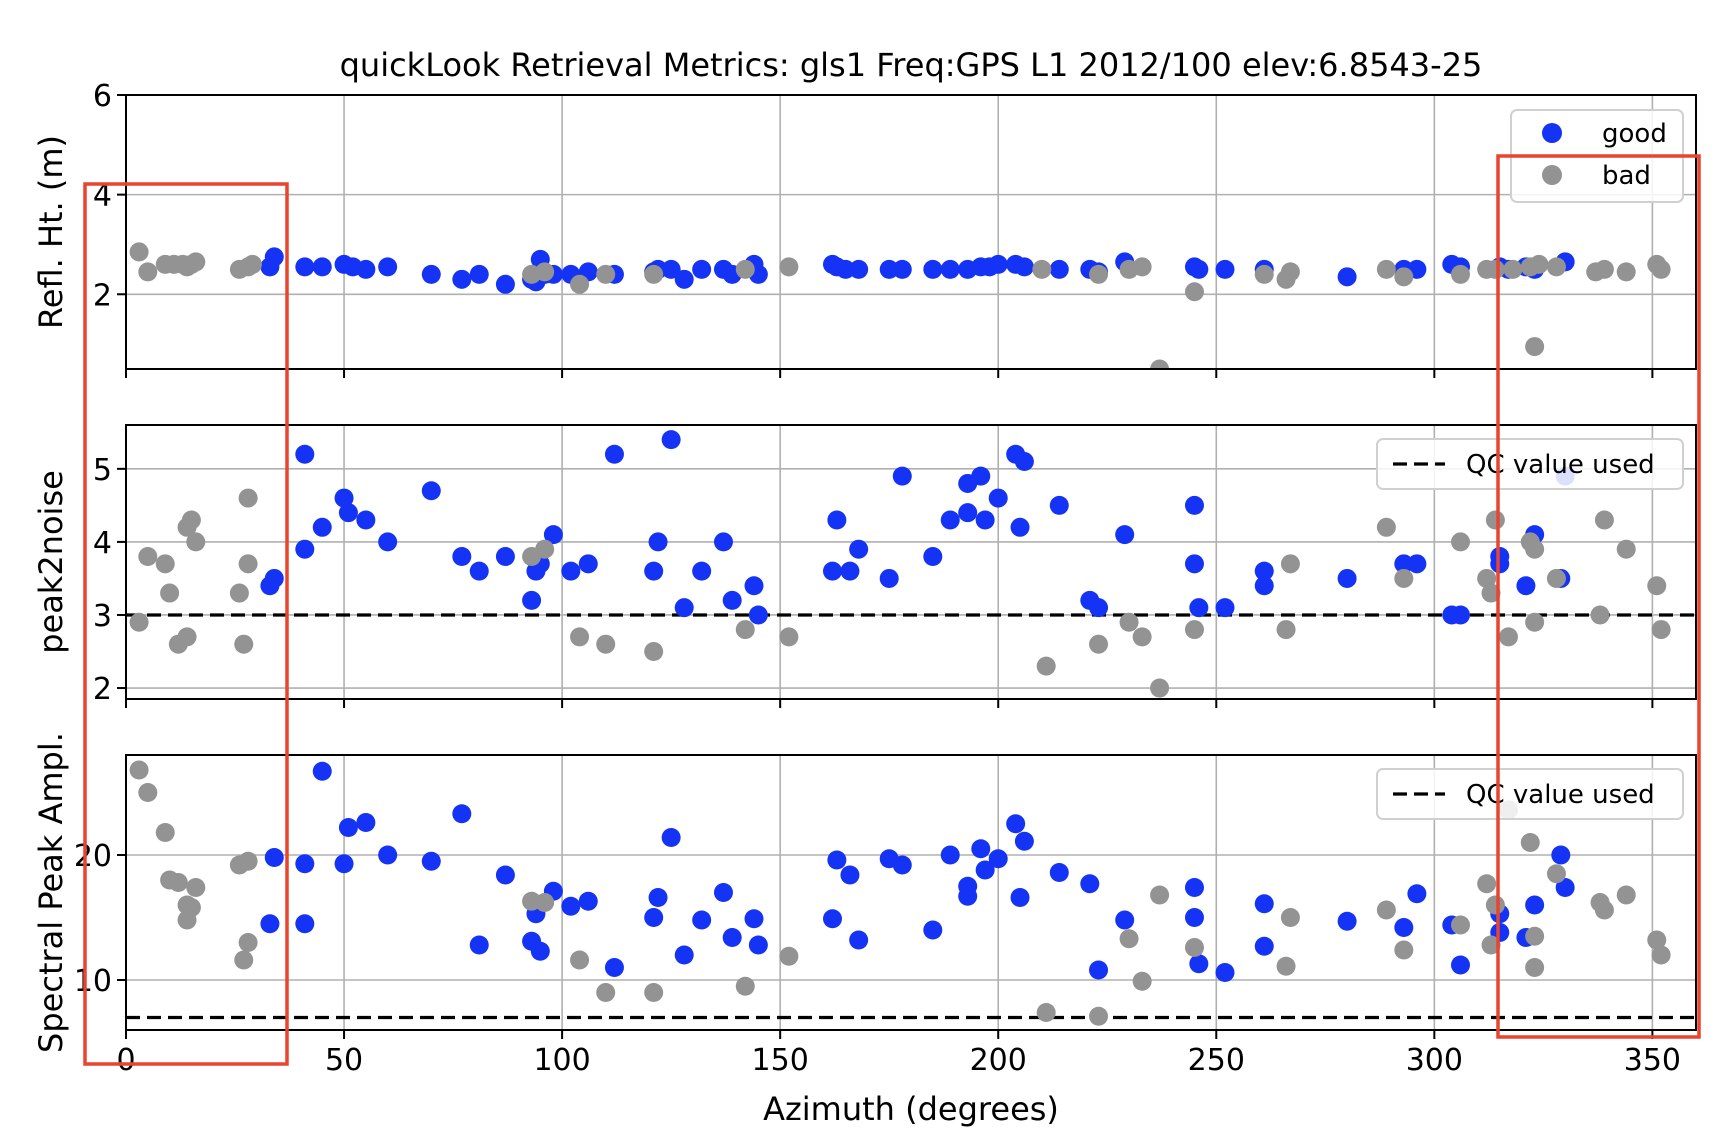 This screenshot has height=1144, width=1720. What do you see at coordinates (344, 1060) in the screenshot?
I see `x-tick-label: 50` at bounding box center [344, 1060].